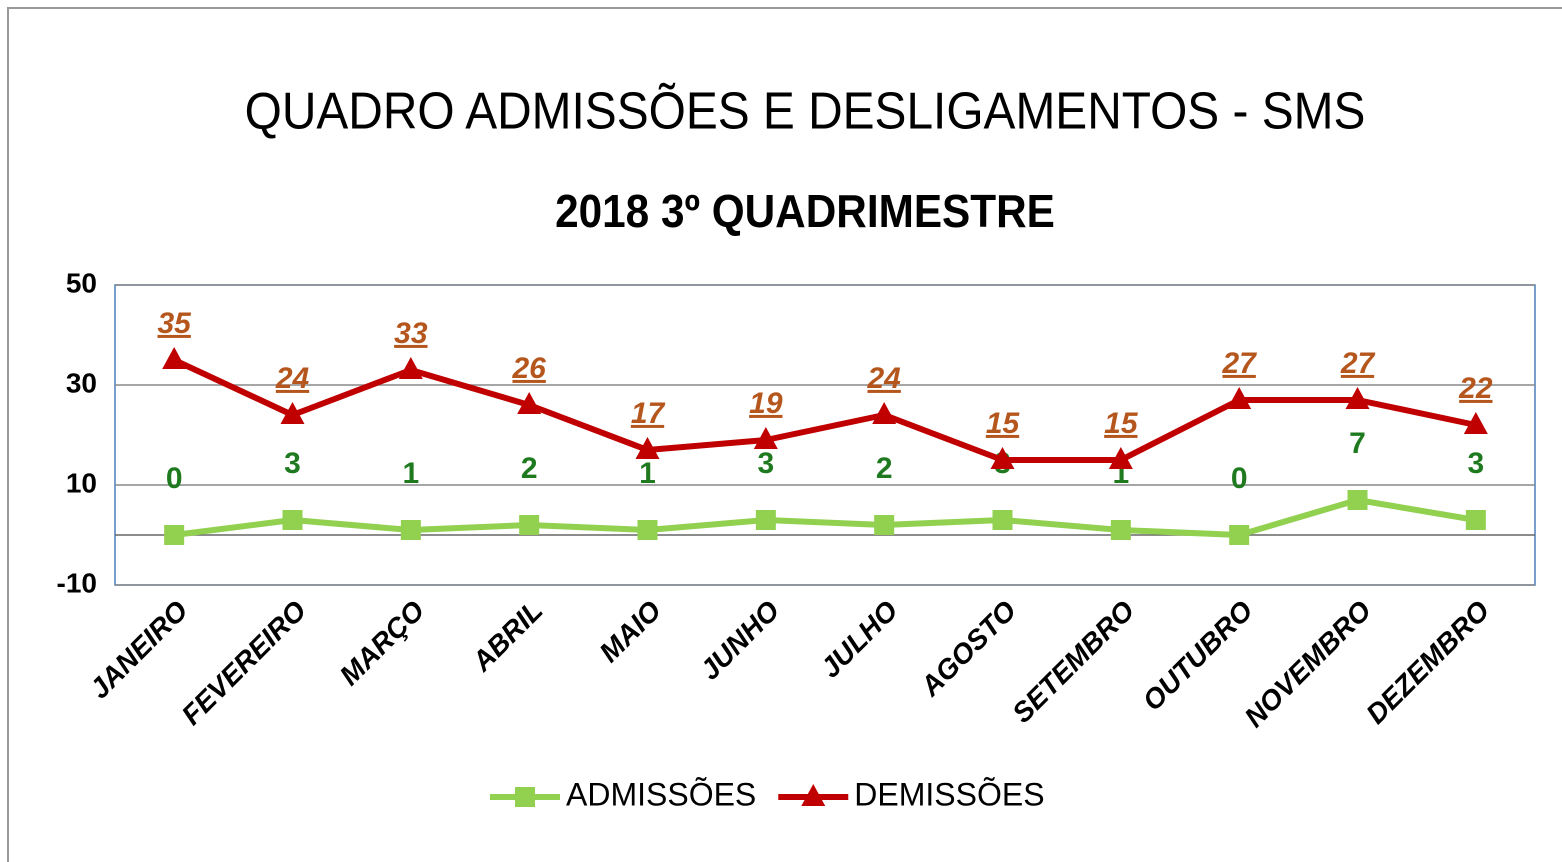 The width and height of the screenshot is (1562, 862). I want to click on data-label: 35, so click(174, 323).